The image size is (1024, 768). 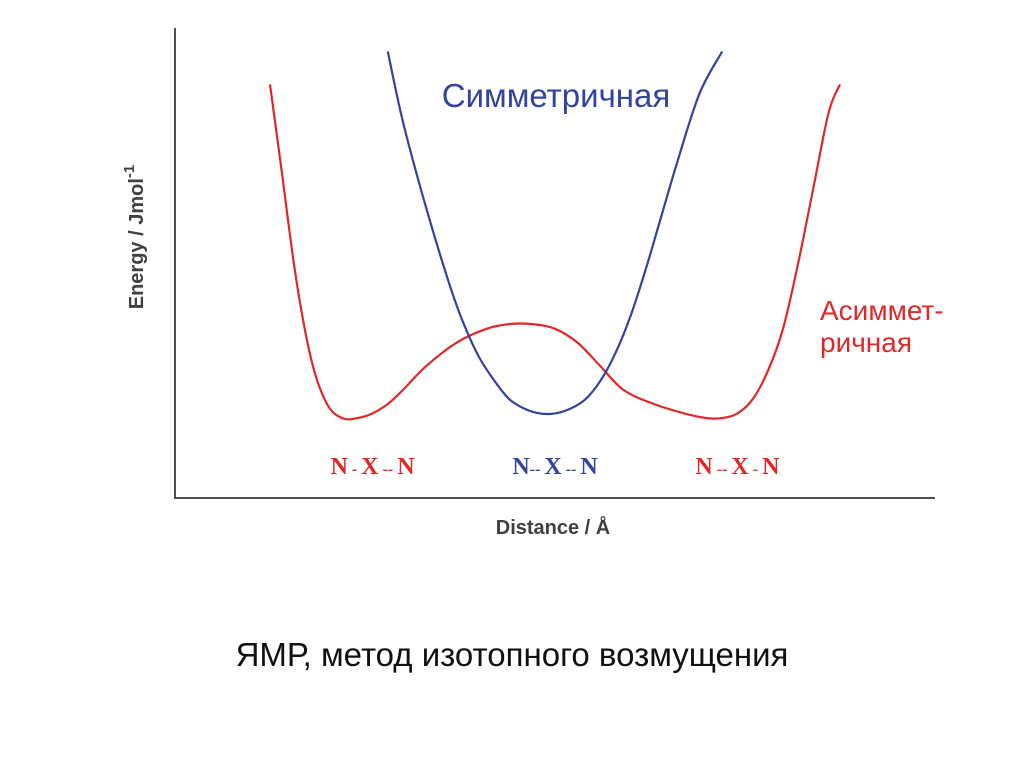 I want to click on asymmetric-curve-label-line-2: ричная, so click(x=866, y=342).